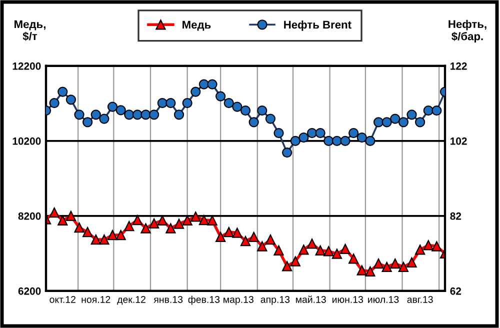 Image resolution: width=500 pixels, height=328 pixels. Describe the element at coordinates (467, 31) in the screenshot. I see `y2-axis-title: Нефть, $/бар.` at that location.